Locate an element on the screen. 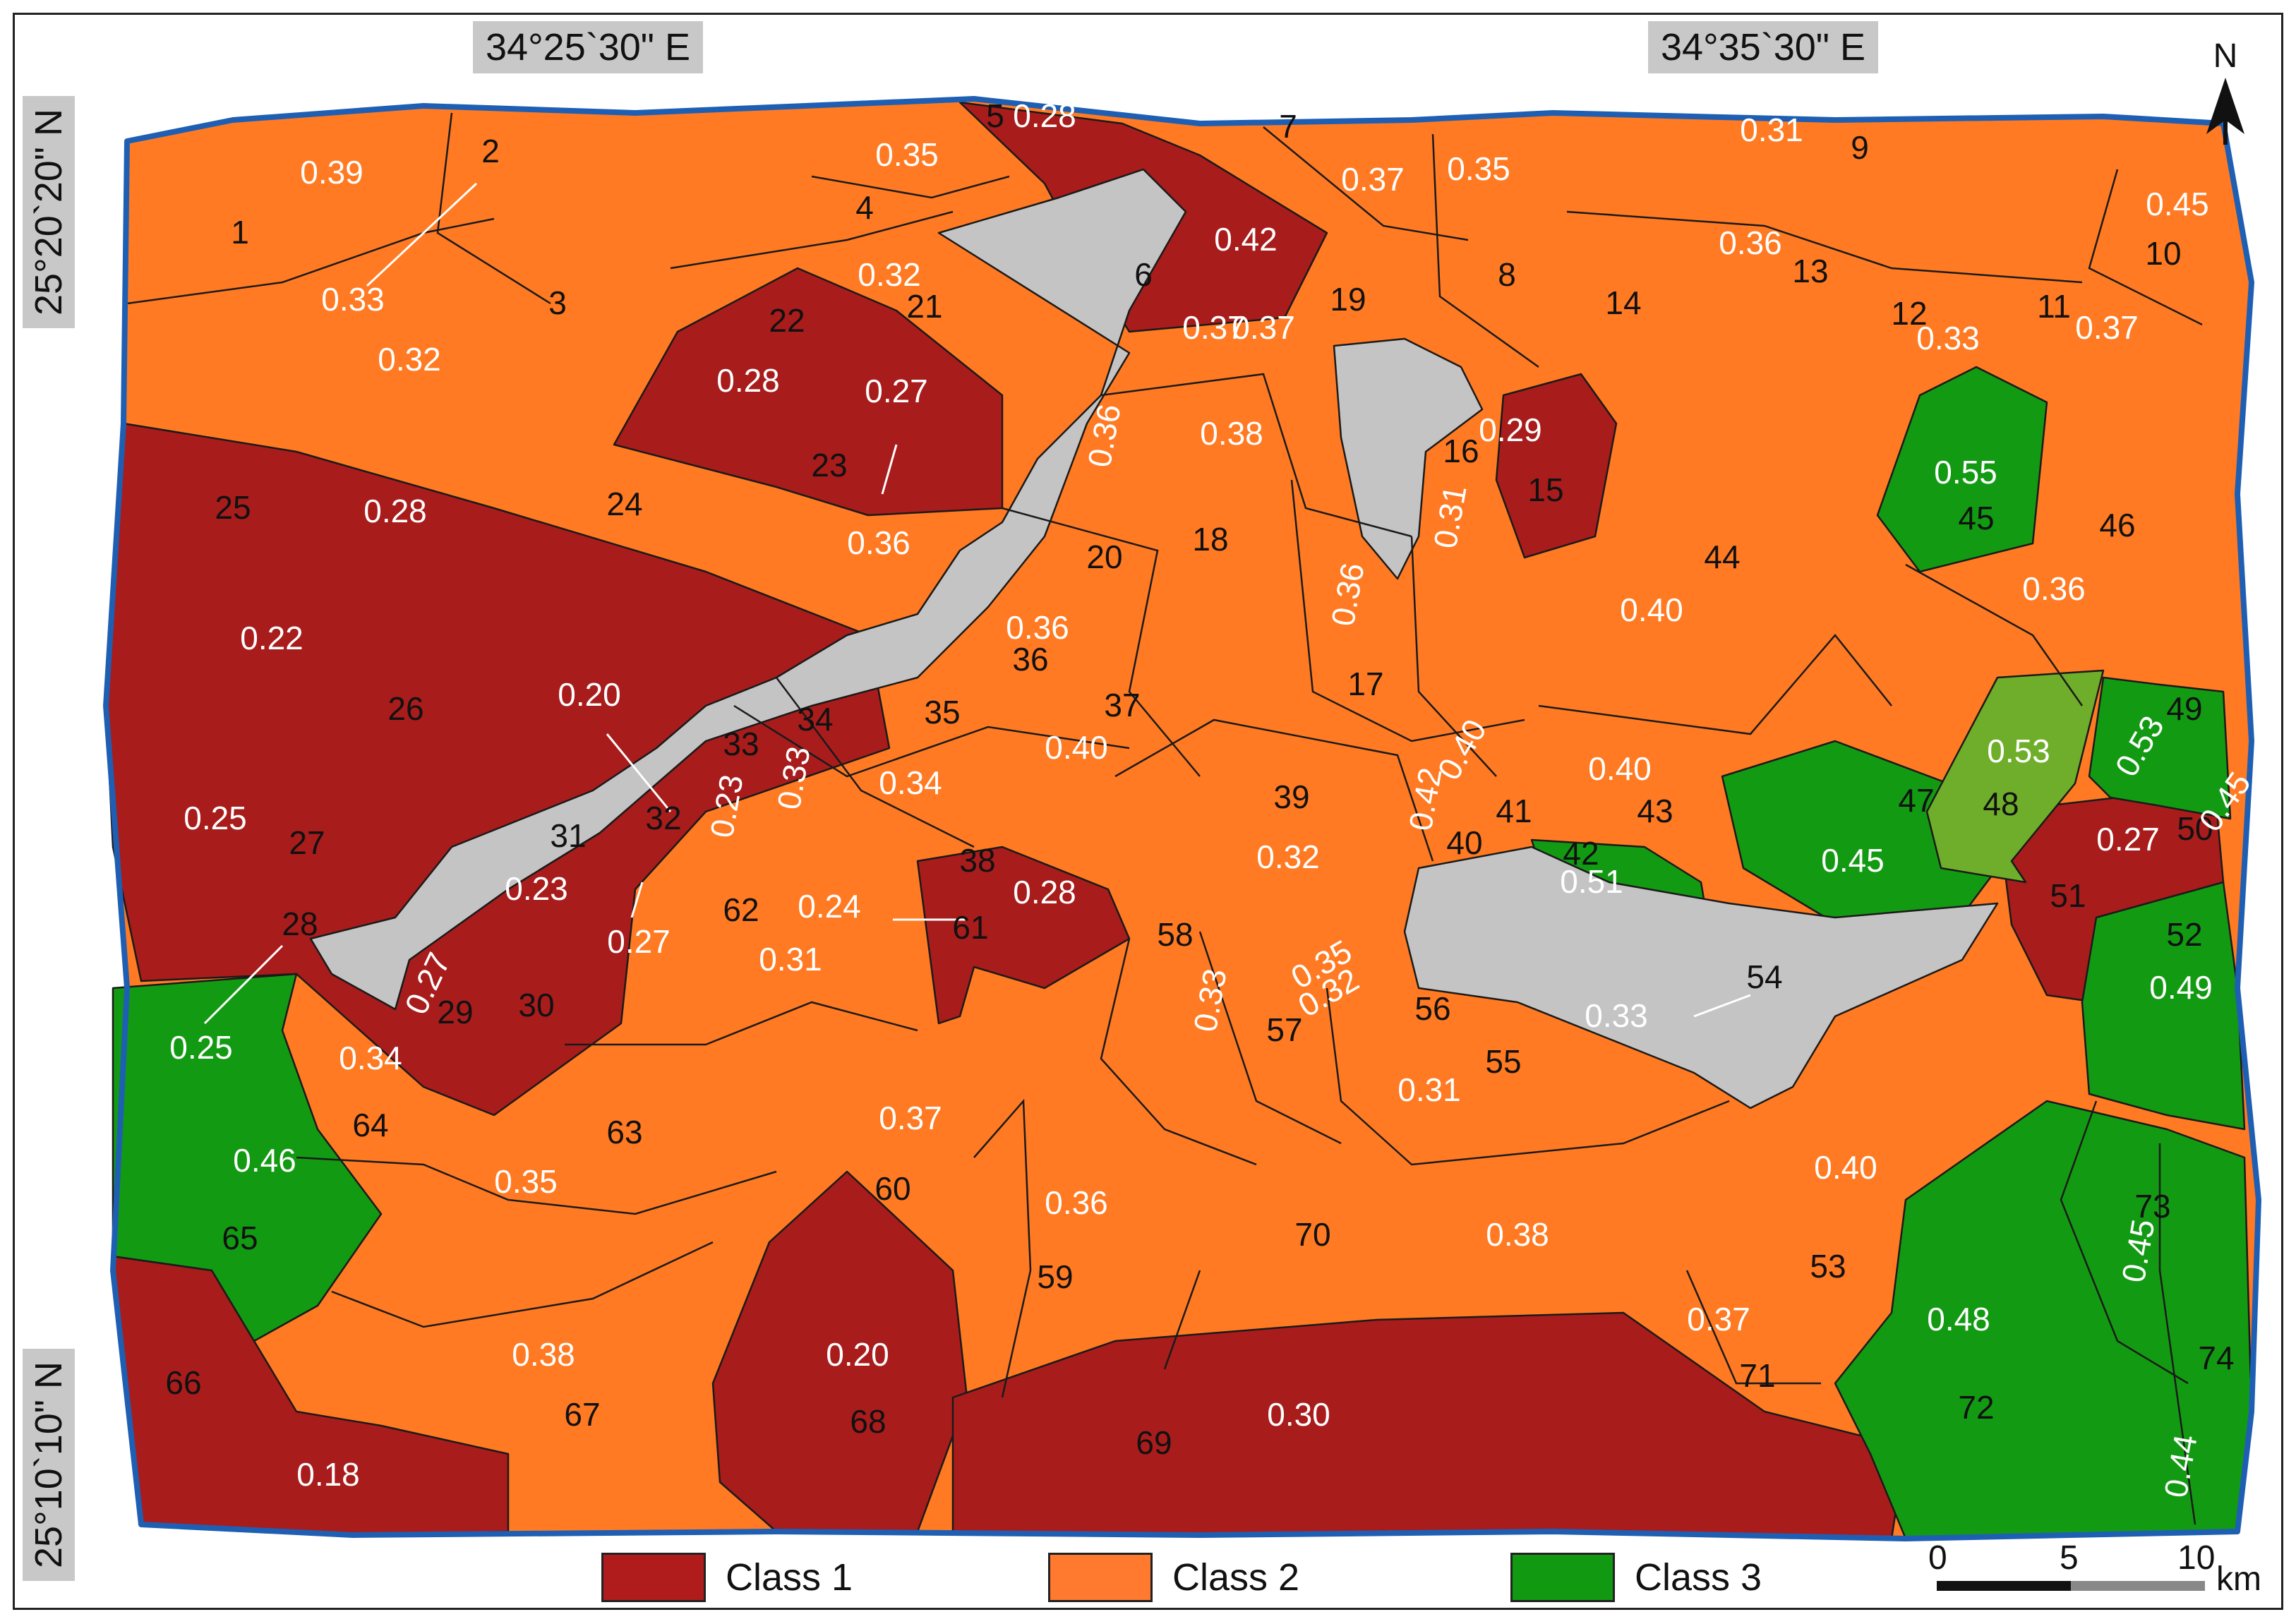 Image resolution: width=2296 pixels, height=1624 pixels. basin-value-48: 0.53 is located at coordinates (2019, 751).